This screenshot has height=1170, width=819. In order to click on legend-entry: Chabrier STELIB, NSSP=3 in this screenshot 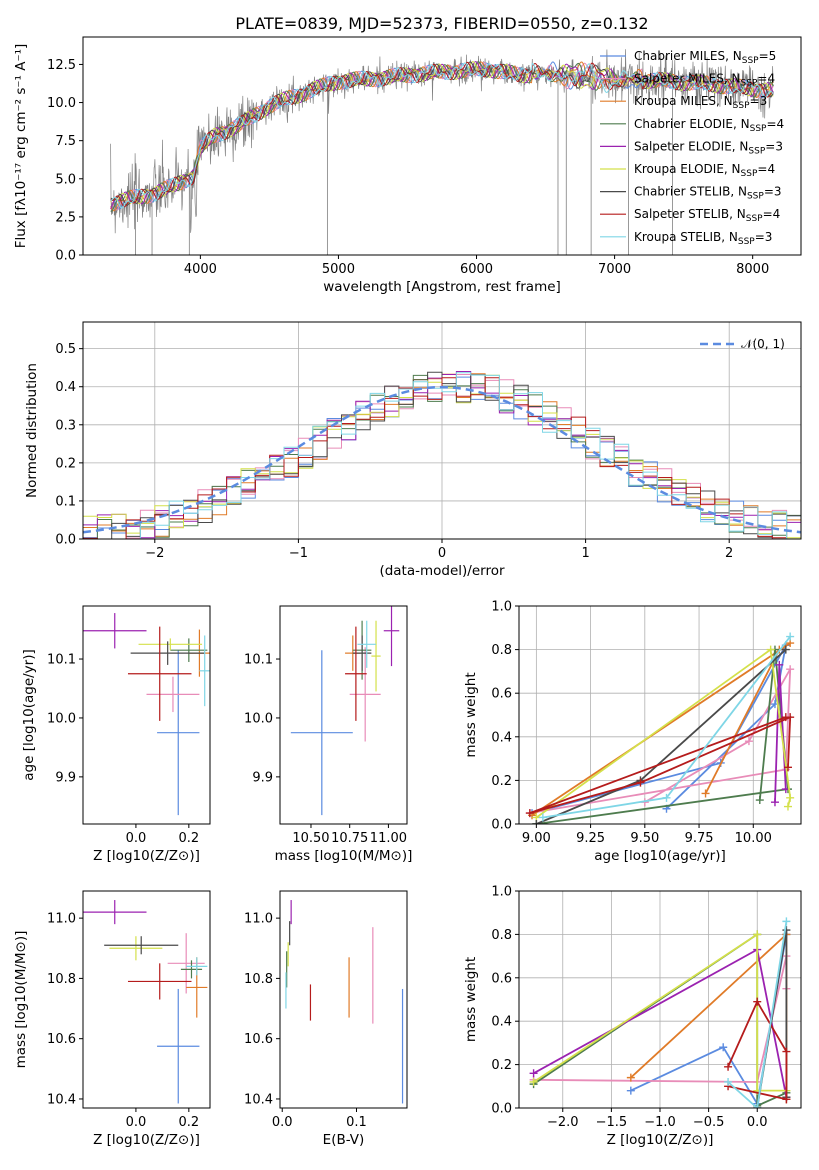, I will do `click(708, 193)`.